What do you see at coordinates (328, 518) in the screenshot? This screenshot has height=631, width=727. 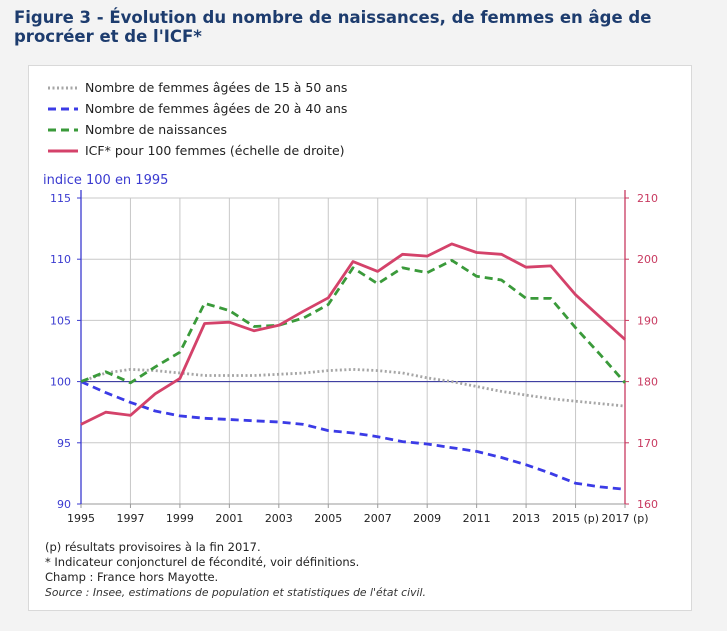 I see `x-axis-tick-label: 2005` at bounding box center [328, 518].